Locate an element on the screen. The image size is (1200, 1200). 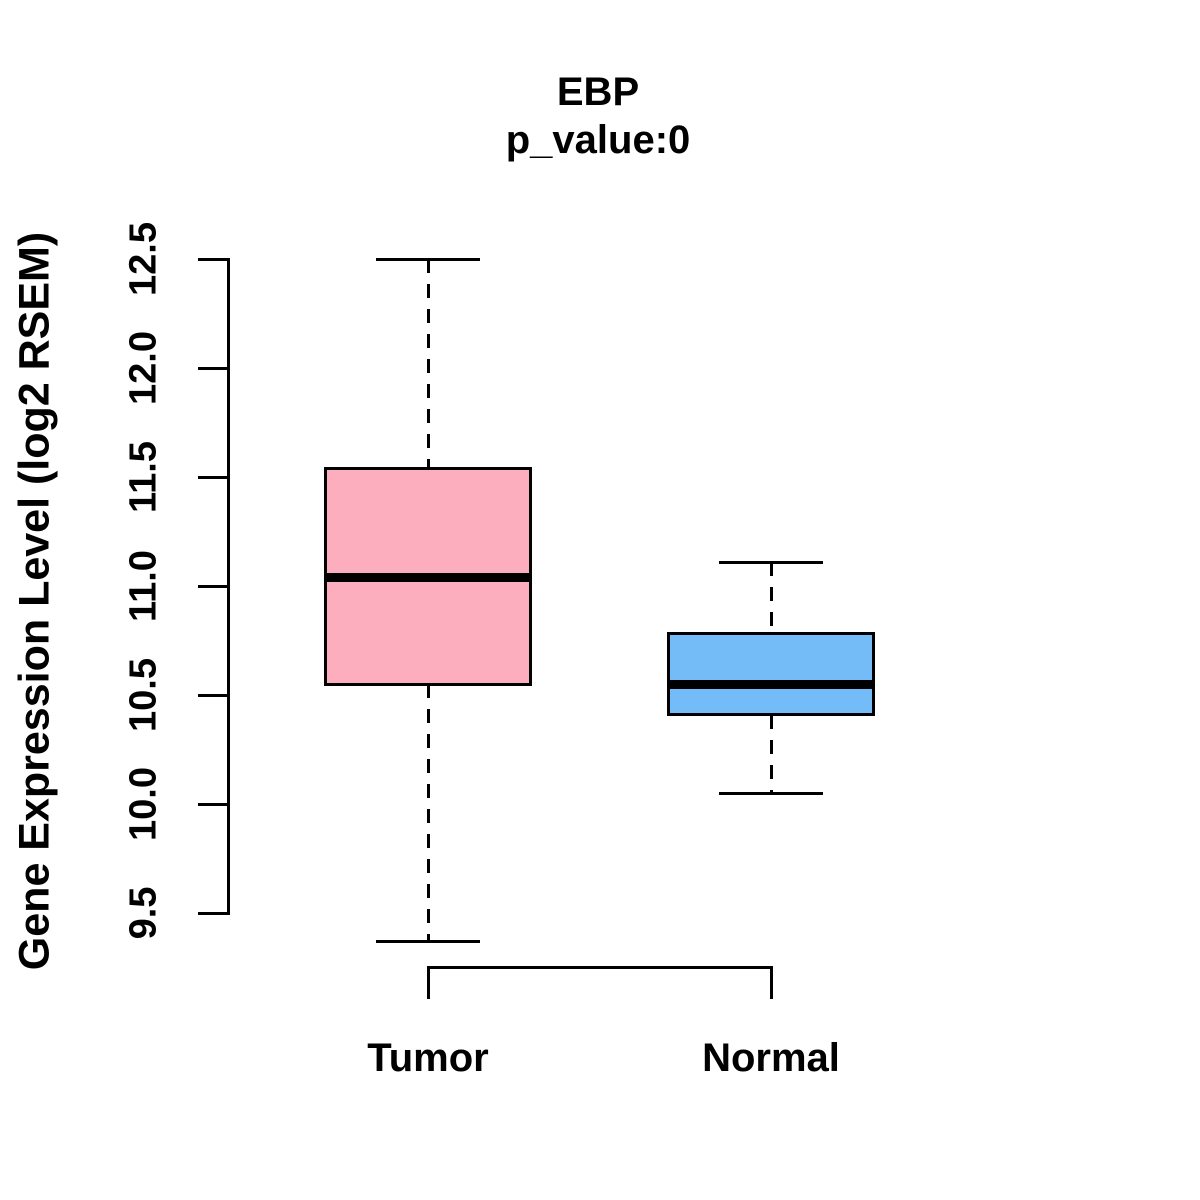
y-tick-label: 11.0 is located at coordinates (143, 586).